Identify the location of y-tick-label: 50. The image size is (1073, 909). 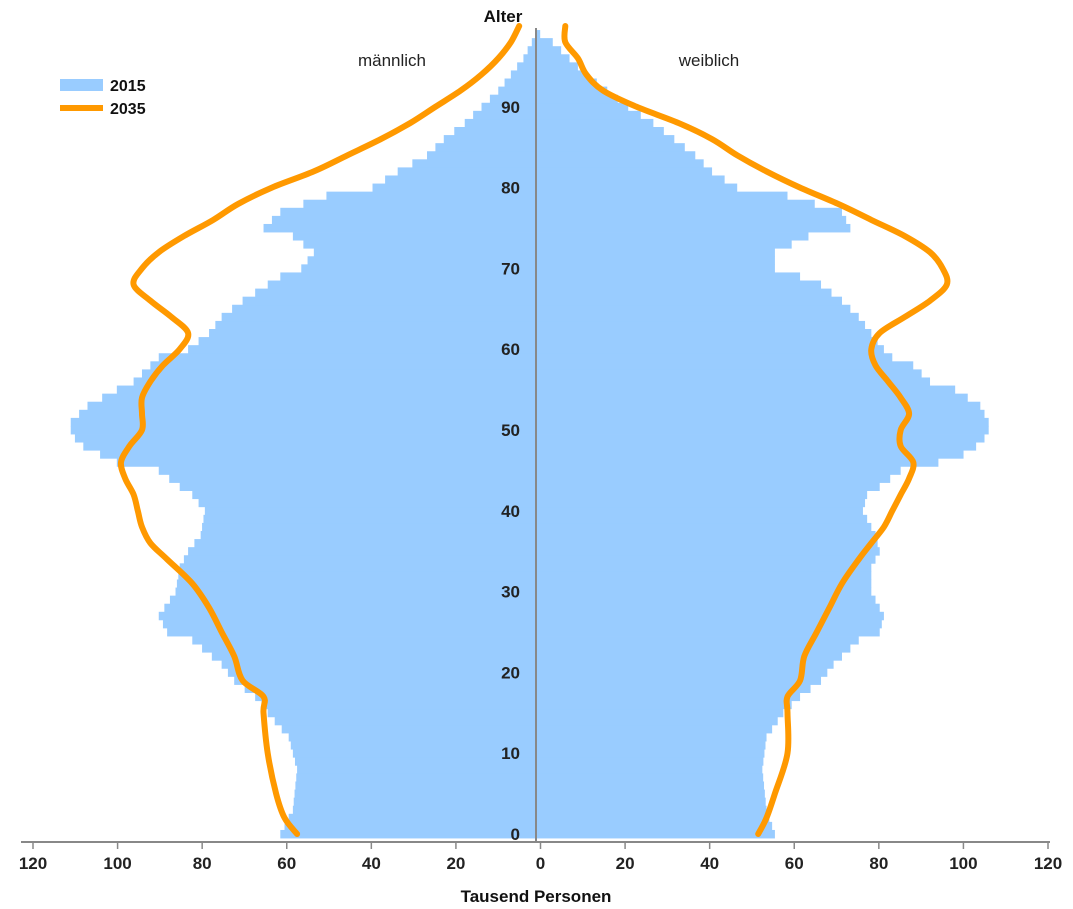
(510, 430).